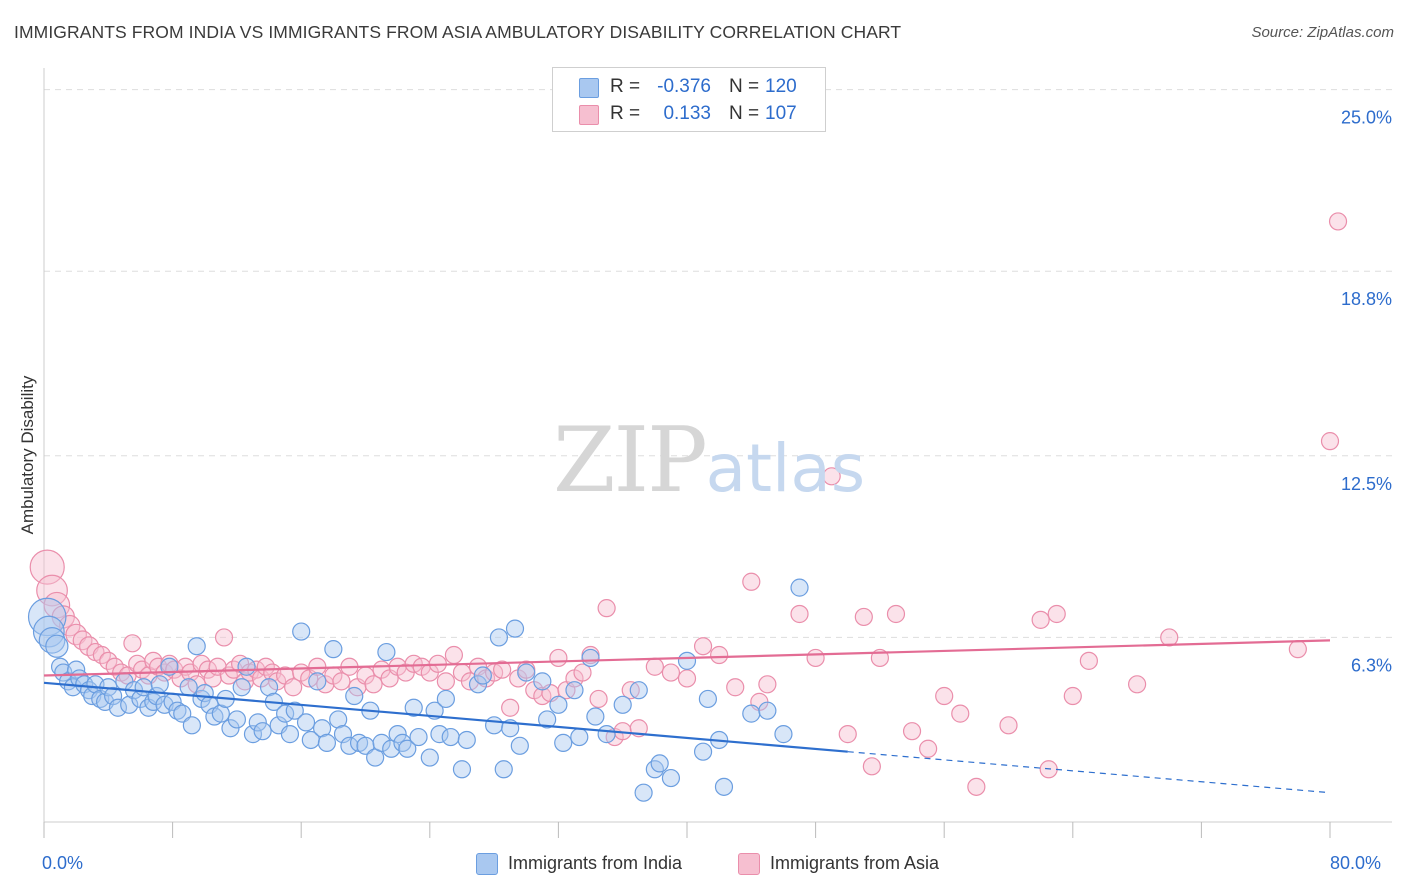 This screenshot has width=1406, height=892. I want to click on legend-n-value-asia: 107, so click(781, 113).